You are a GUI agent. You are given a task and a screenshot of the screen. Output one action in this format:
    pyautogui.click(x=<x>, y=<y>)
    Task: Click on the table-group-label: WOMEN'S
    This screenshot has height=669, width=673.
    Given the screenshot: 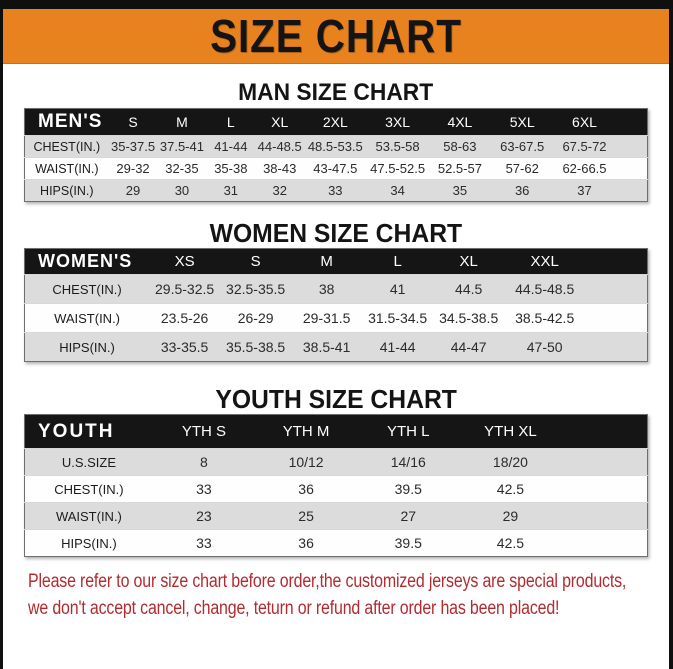 What is the action you would take?
    pyautogui.click(x=87, y=261)
    